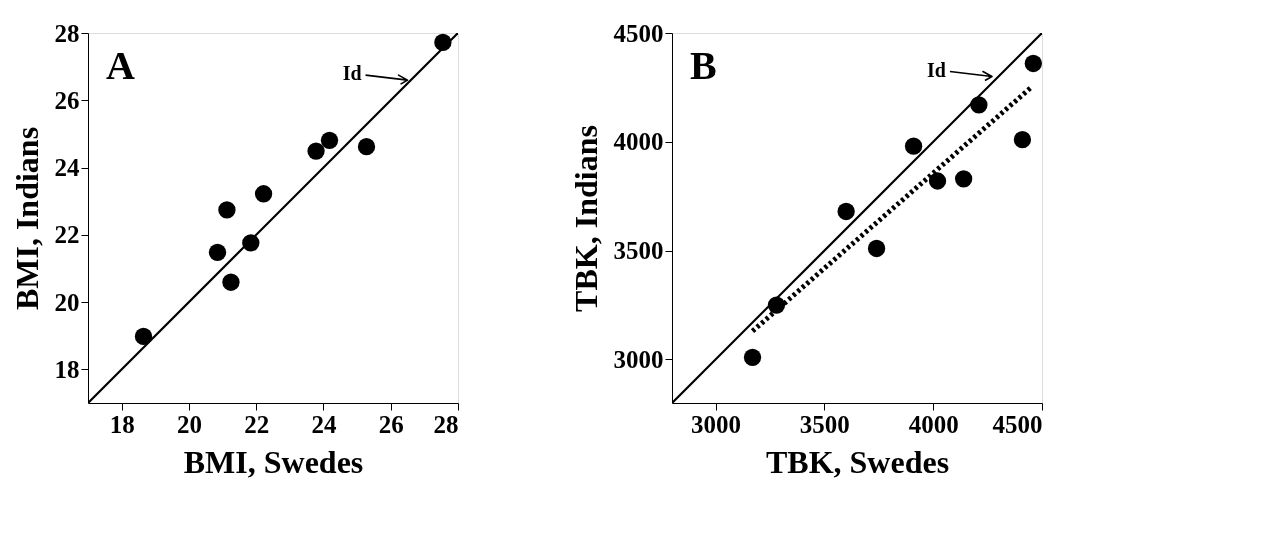 The height and width of the screenshot is (559, 1267). What do you see at coordinates (857, 461) in the screenshot?
I see `x-axis-title: TBK, Swedes` at bounding box center [857, 461].